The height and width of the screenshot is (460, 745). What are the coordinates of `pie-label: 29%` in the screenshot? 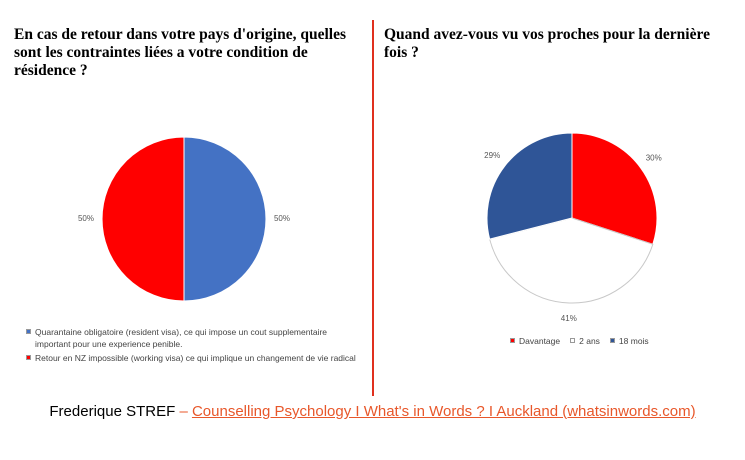 It's located at (492, 155).